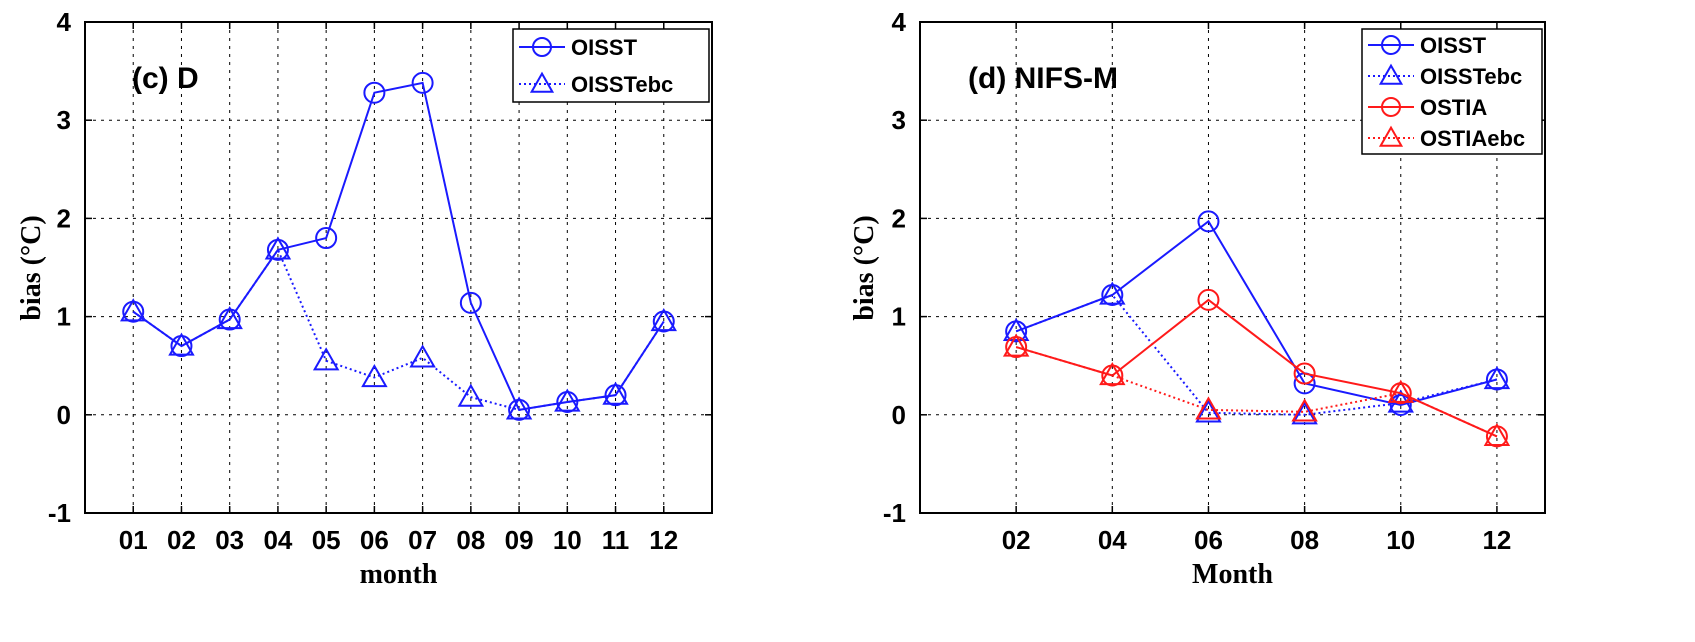  What do you see at coordinates (165, 78) in the screenshot?
I see `panel-title: (c) D` at bounding box center [165, 78].